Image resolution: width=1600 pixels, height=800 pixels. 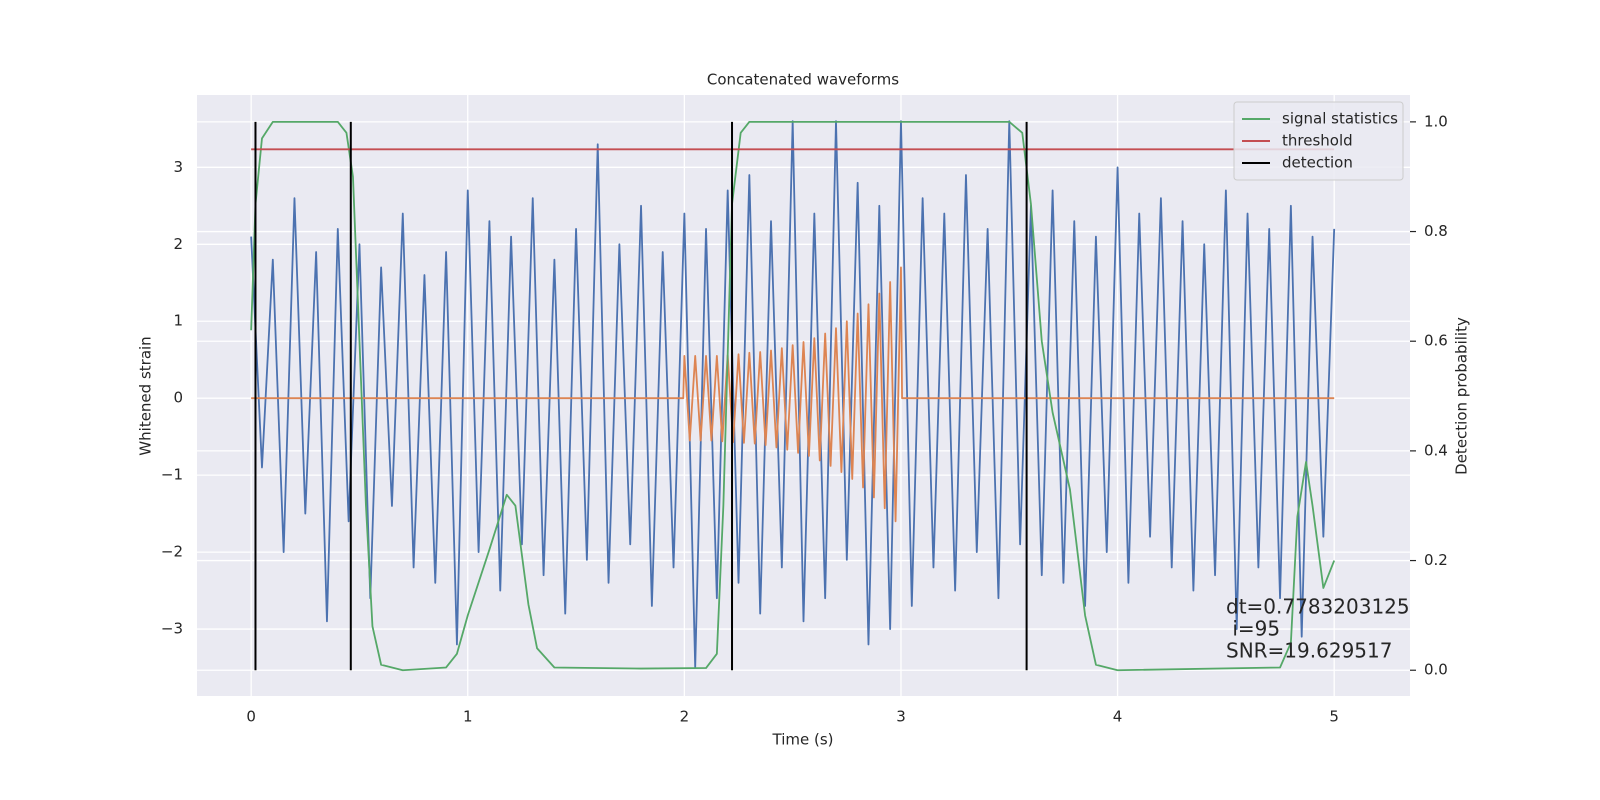 What do you see at coordinates (178, 167) in the screenshot?
I see `y-tick-label: 3` at bounding box center [178, 167].